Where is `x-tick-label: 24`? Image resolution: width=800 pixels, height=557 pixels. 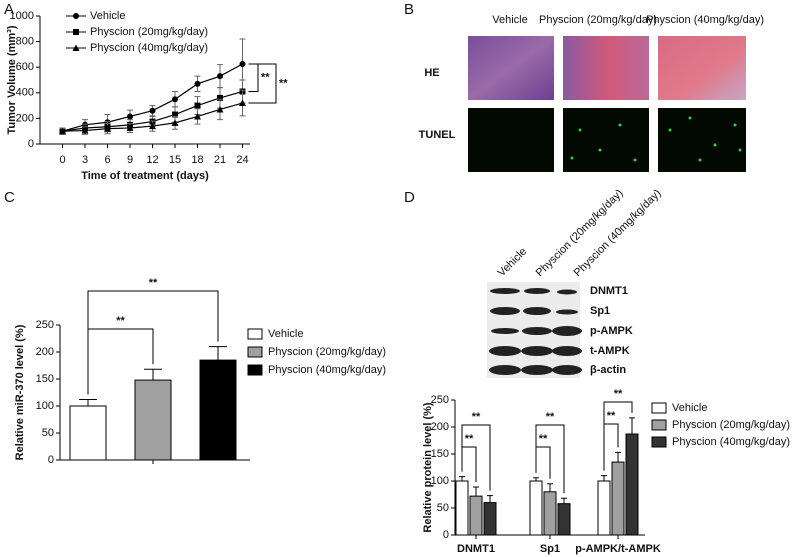
x-tick-label: 24 is located at coordinates (242, 160).